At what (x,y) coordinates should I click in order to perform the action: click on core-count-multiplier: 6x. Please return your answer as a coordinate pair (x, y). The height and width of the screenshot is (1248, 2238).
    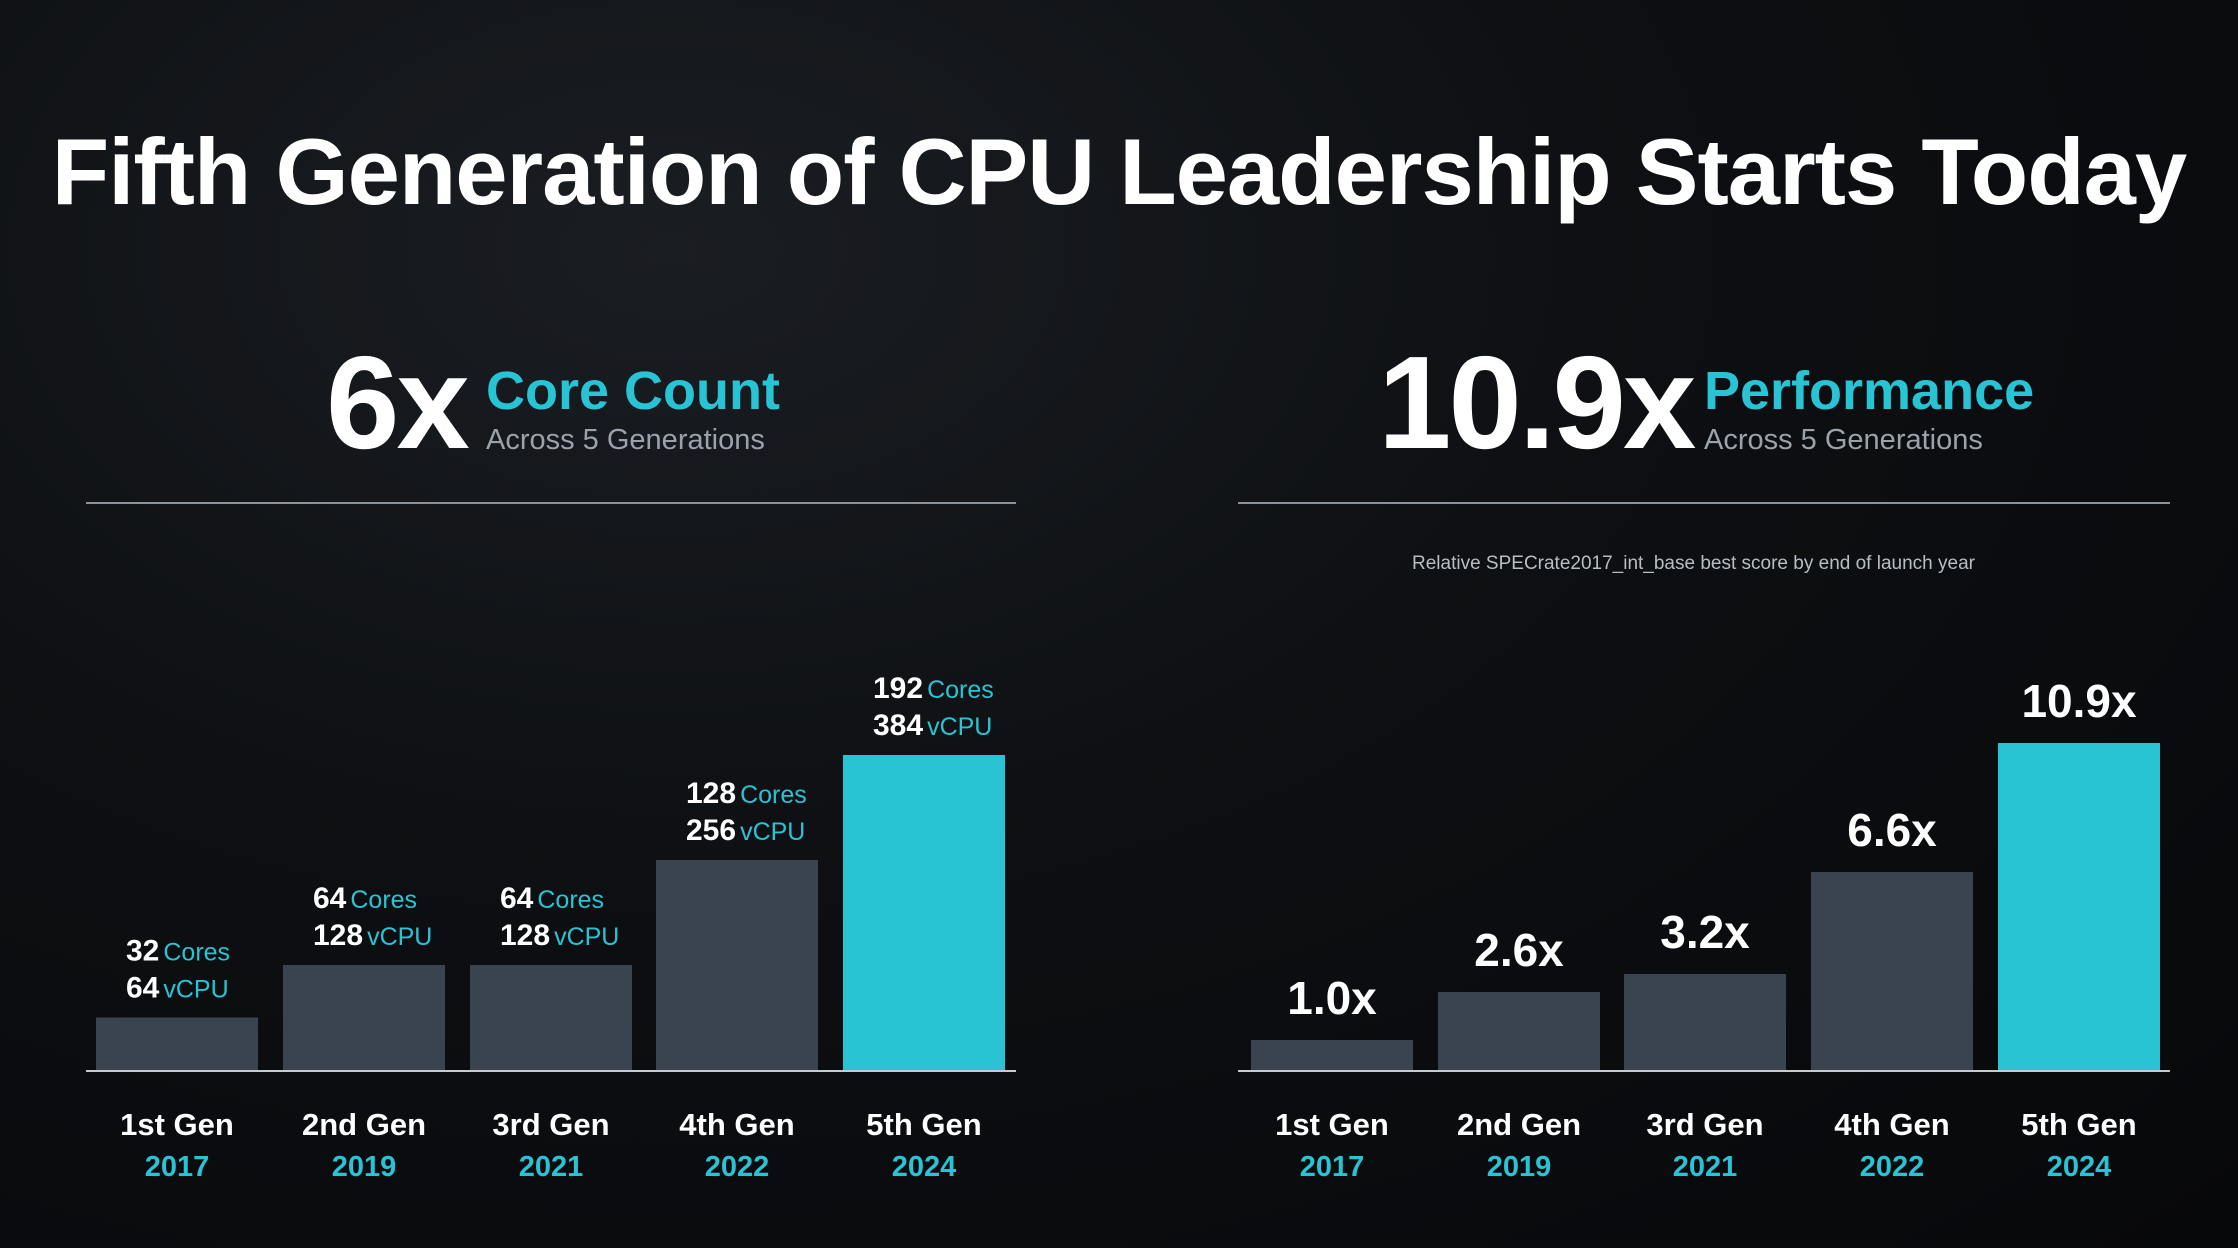
    Looking at the image, I should click on (398, 402).